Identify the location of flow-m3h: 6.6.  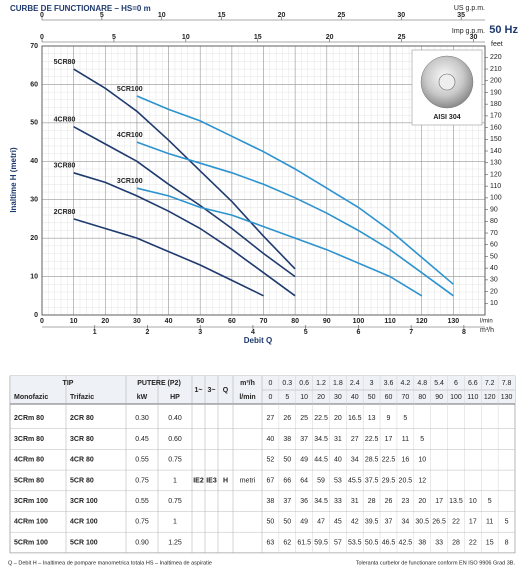
(473, 383).